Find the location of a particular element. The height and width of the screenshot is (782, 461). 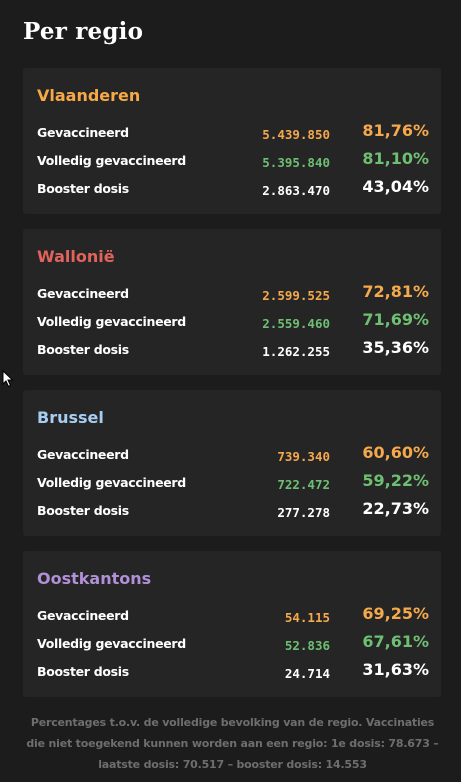

row-count: 5.395.840 is located at coordinates (296, 162).